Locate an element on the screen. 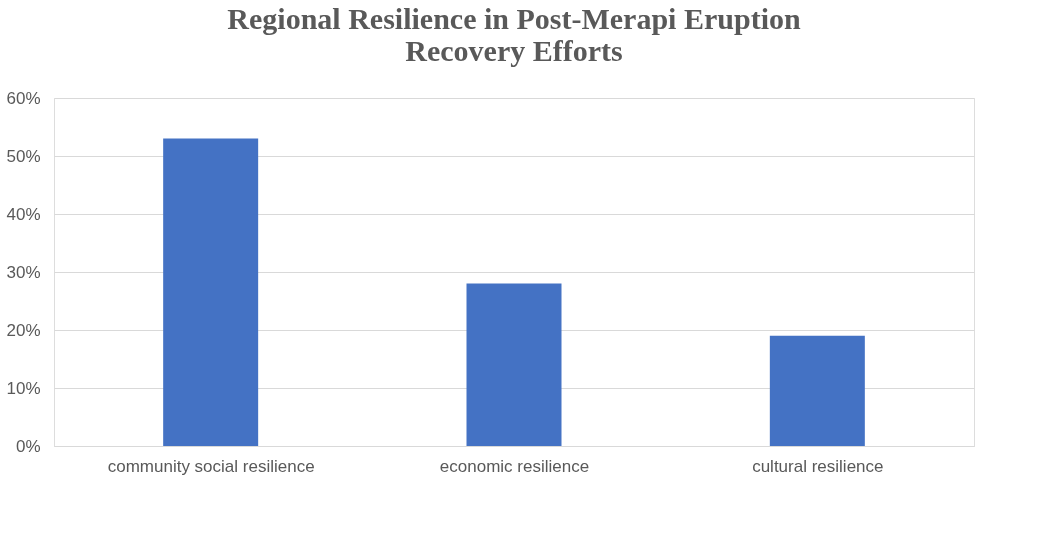 This screenshot has width=1039, height=538. y-tick-label: 30% is located at coordinates (23, 272).